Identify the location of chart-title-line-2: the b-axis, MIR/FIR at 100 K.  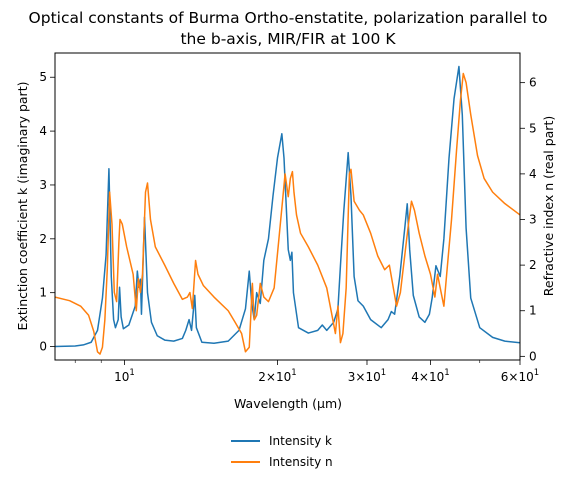
(288, 39).